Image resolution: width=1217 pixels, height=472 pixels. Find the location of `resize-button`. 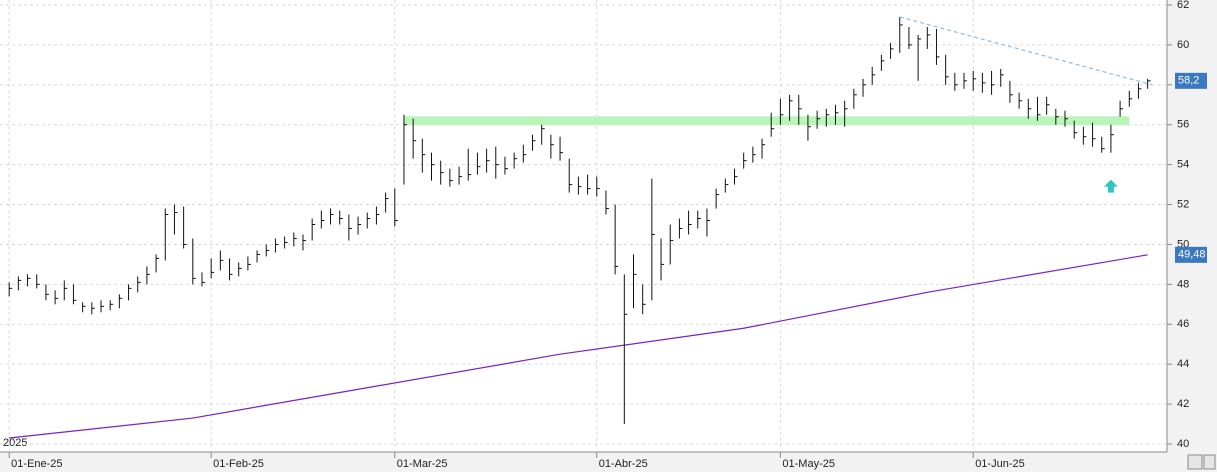

resize-button is located at coordinates (1209, 462).